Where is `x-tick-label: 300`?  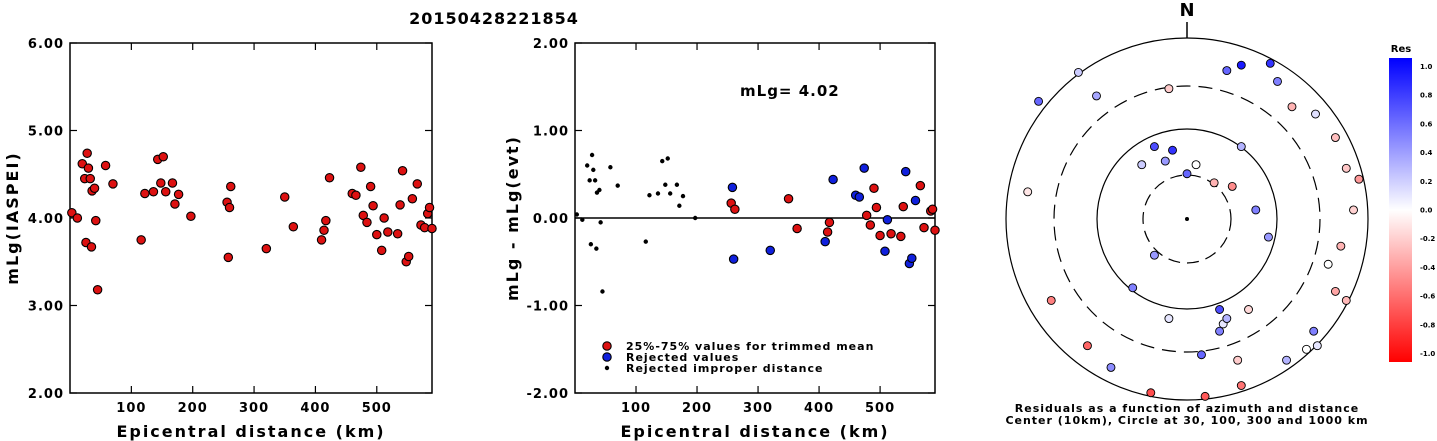
x-tick-label: 300 is located at coordinates (758, 408).